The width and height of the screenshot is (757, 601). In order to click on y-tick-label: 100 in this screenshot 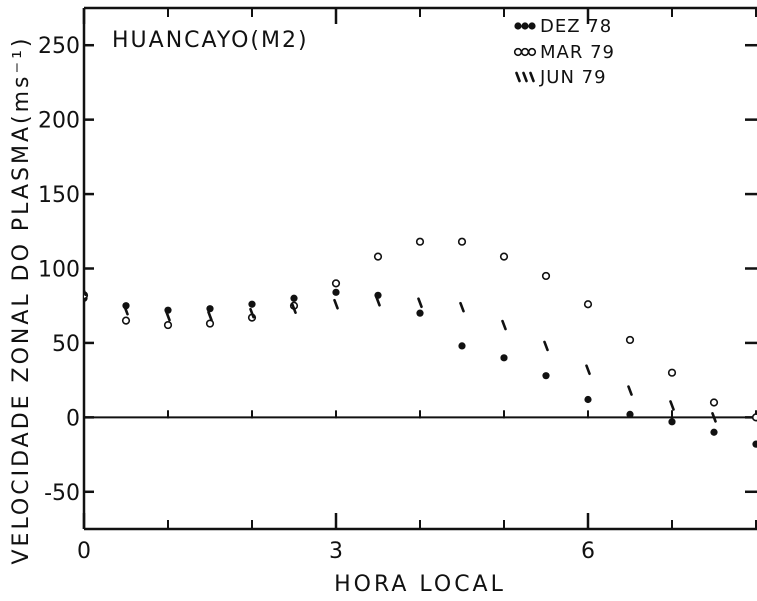, I will do `click(59, 270)`.